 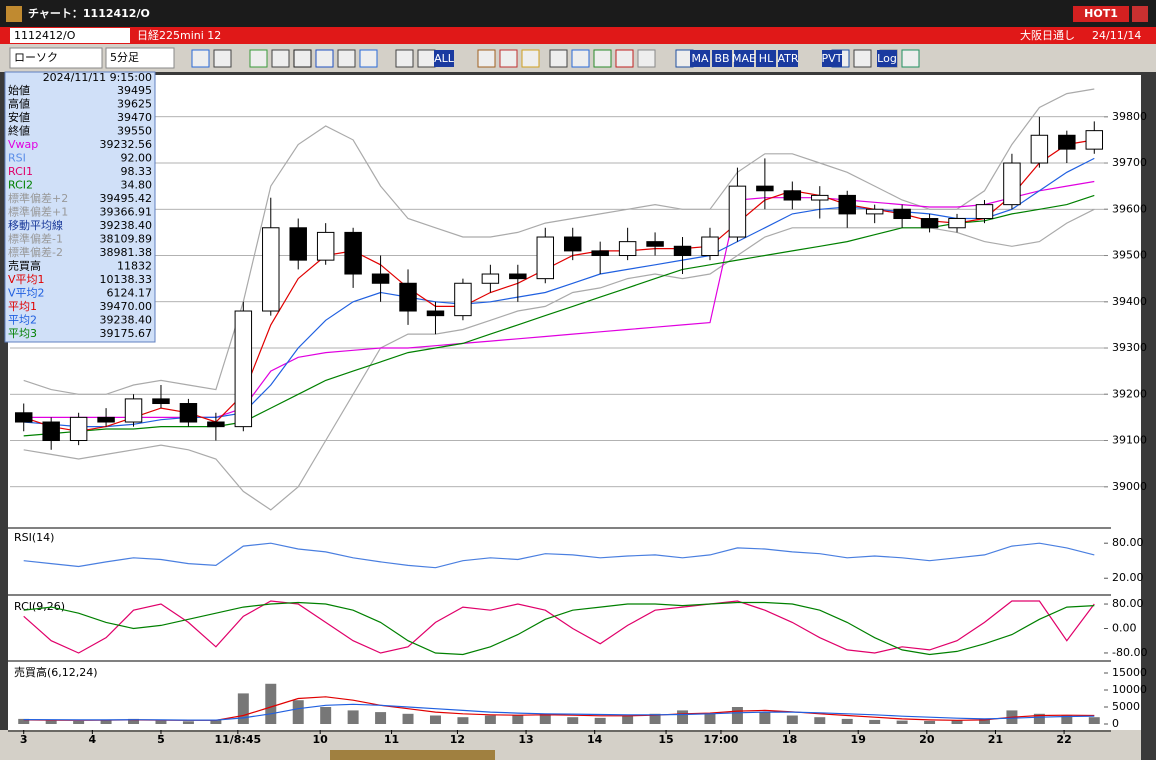 What do you see at coordinates (137, 171) in the screenshot?
I see `info-value: 98.33` at bounding box center [137, 171].